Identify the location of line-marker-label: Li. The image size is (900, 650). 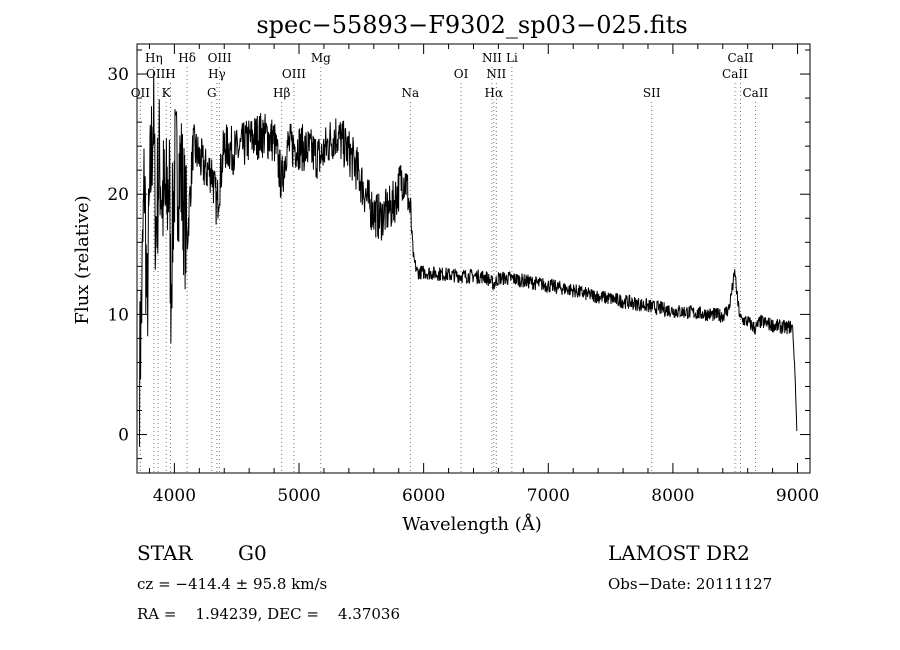
(512, 58).